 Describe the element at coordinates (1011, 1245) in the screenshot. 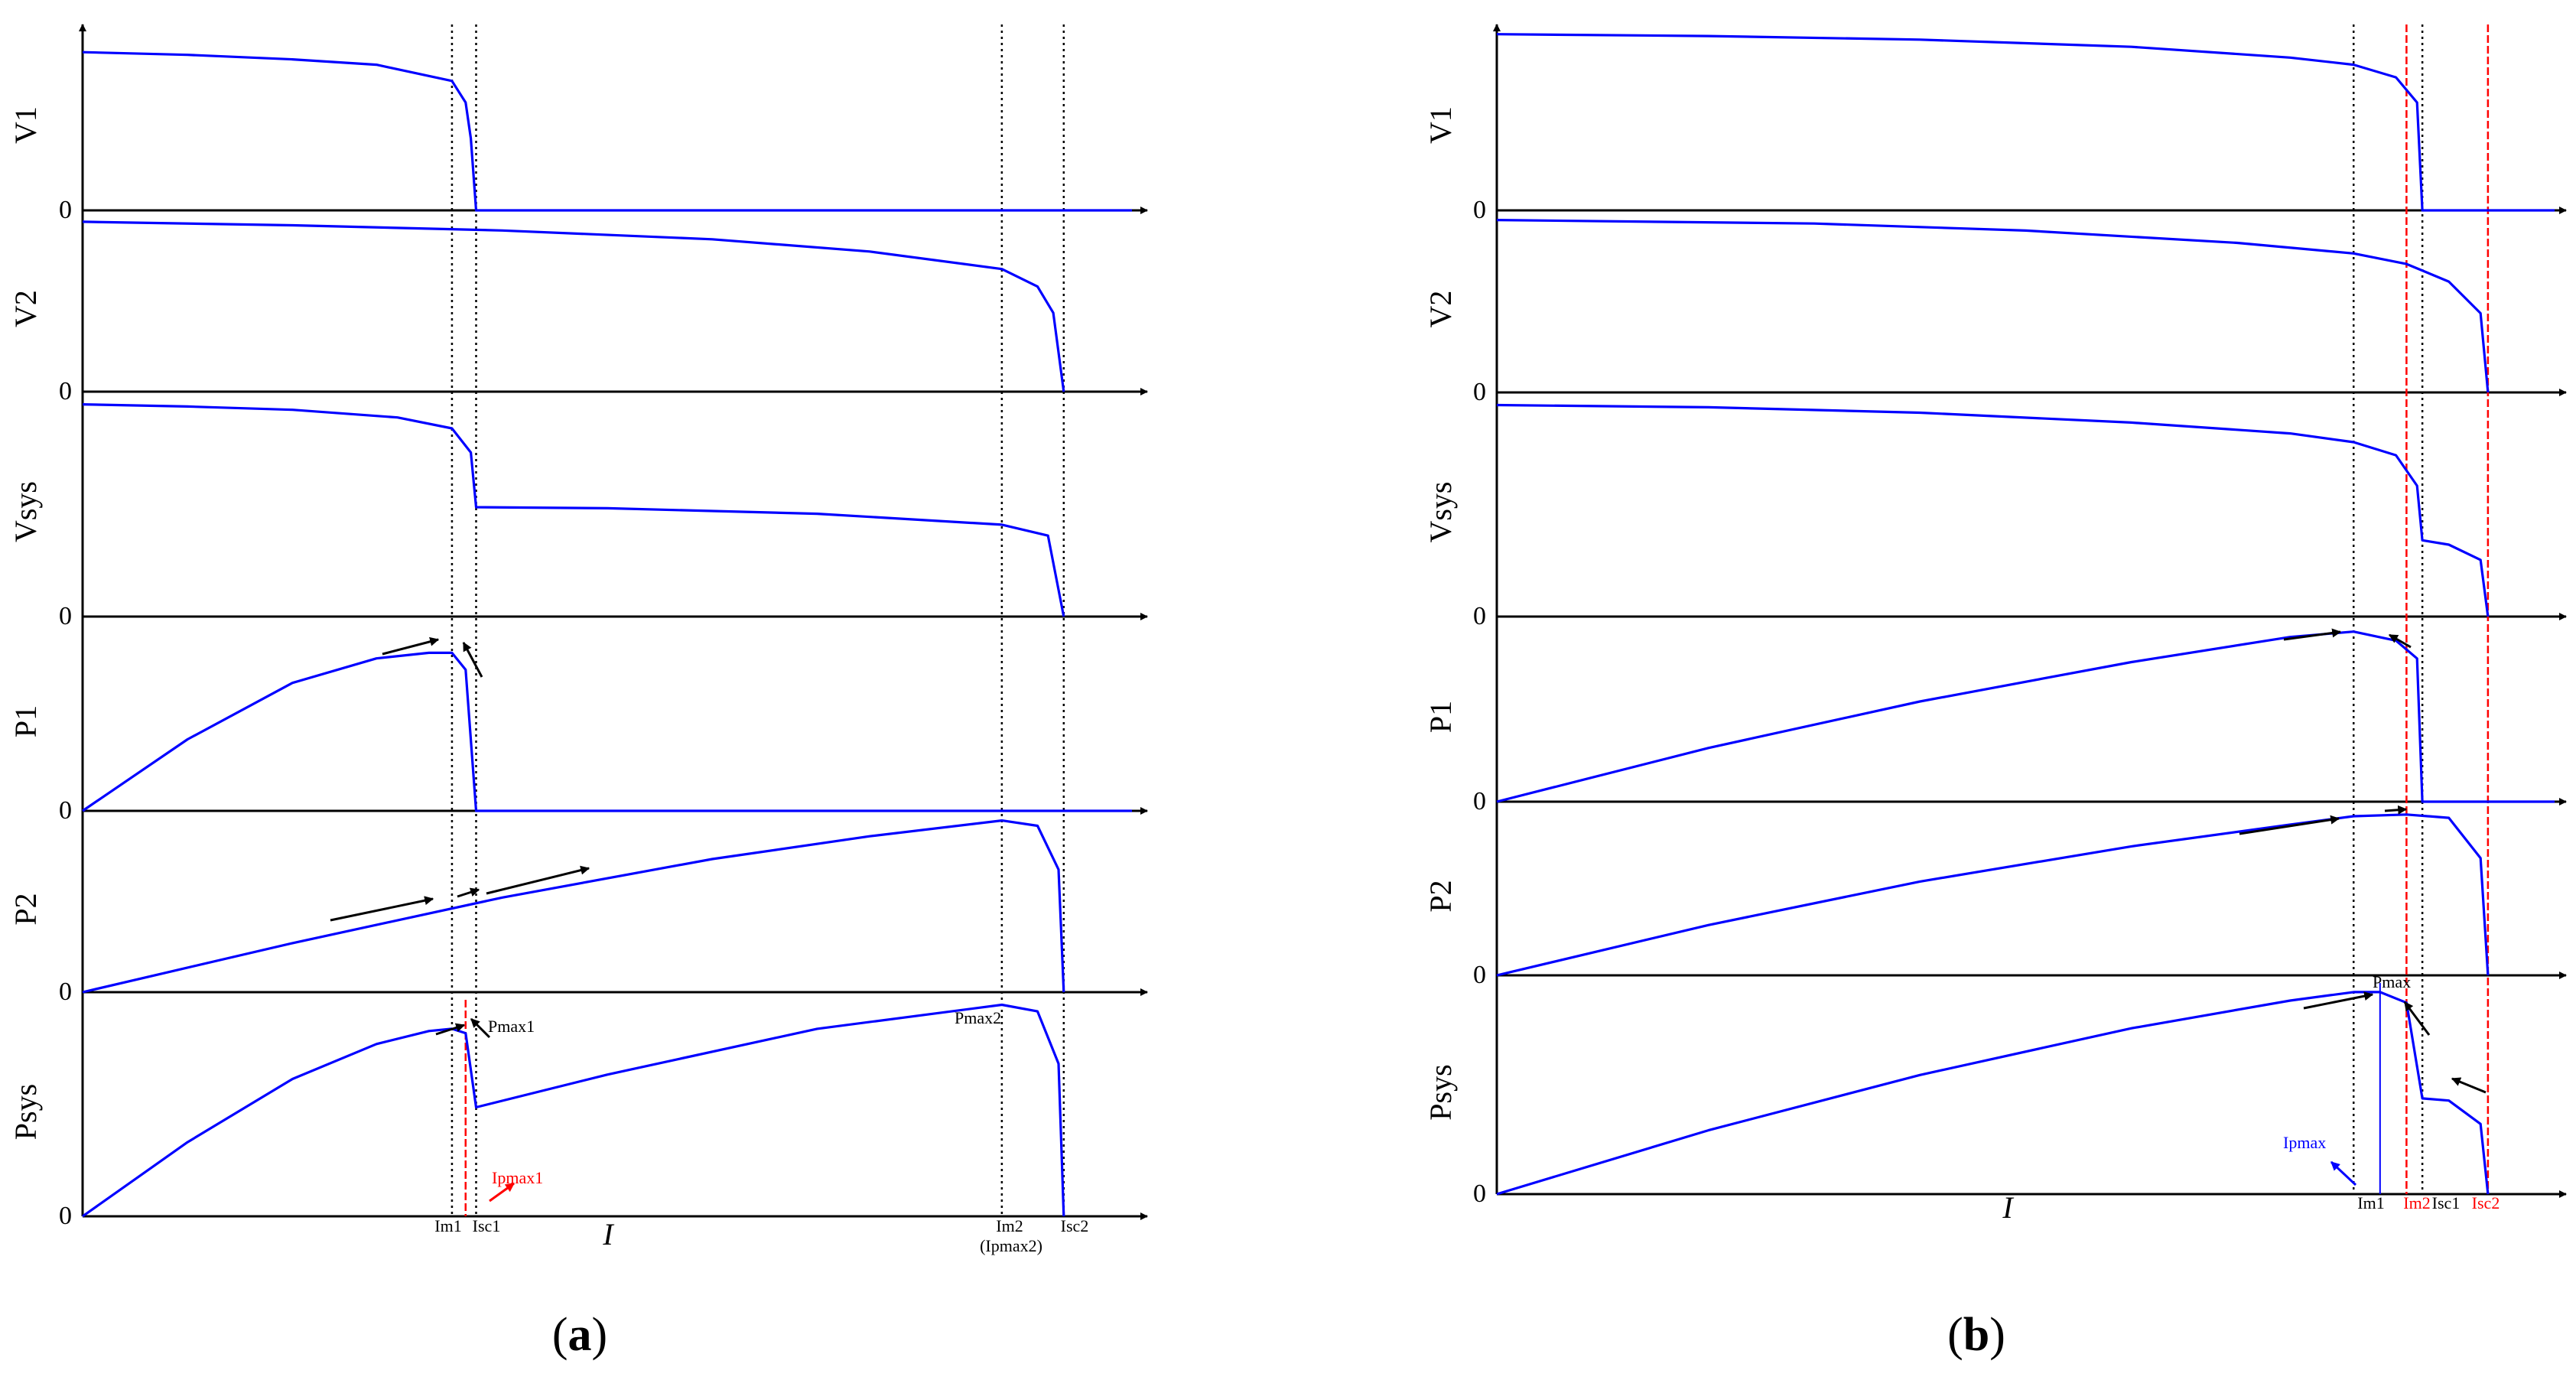

I see `marker-ipmax2: (Ipmax2)` at that location.